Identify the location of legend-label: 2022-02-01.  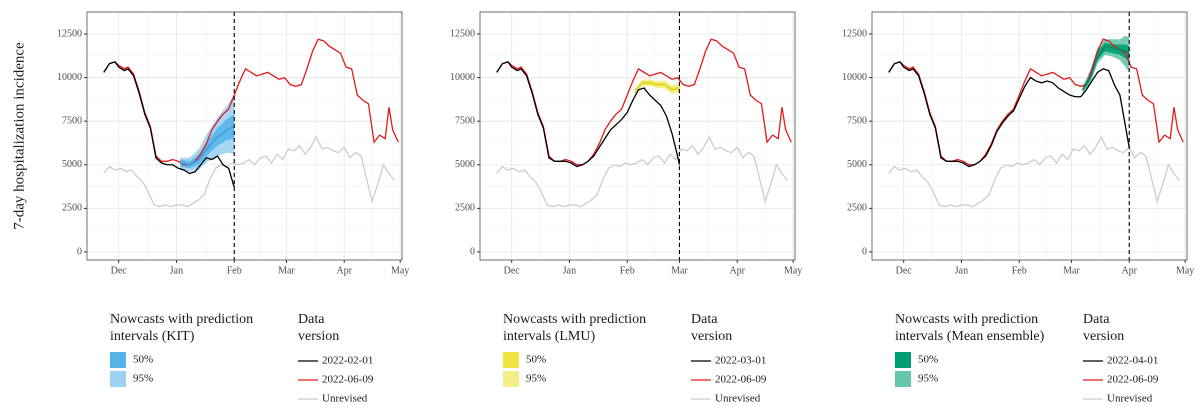
(347, 361).